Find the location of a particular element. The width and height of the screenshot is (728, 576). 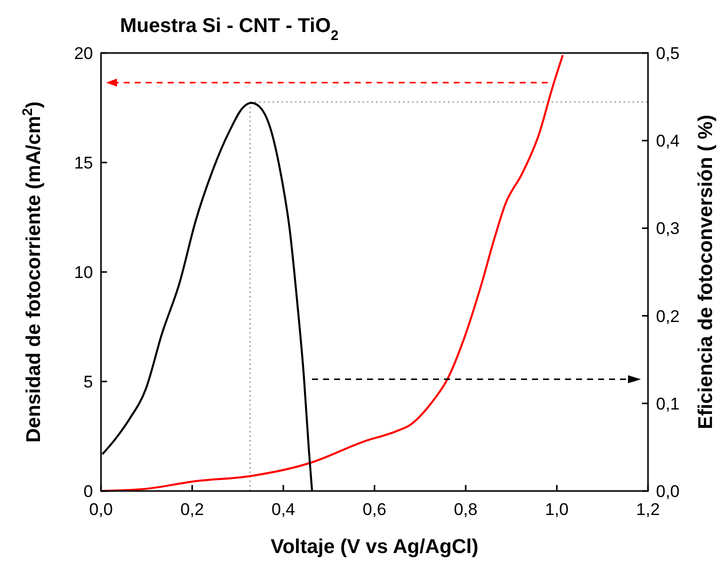

y-tick-label: 10 is located at coordinates (83, 272).